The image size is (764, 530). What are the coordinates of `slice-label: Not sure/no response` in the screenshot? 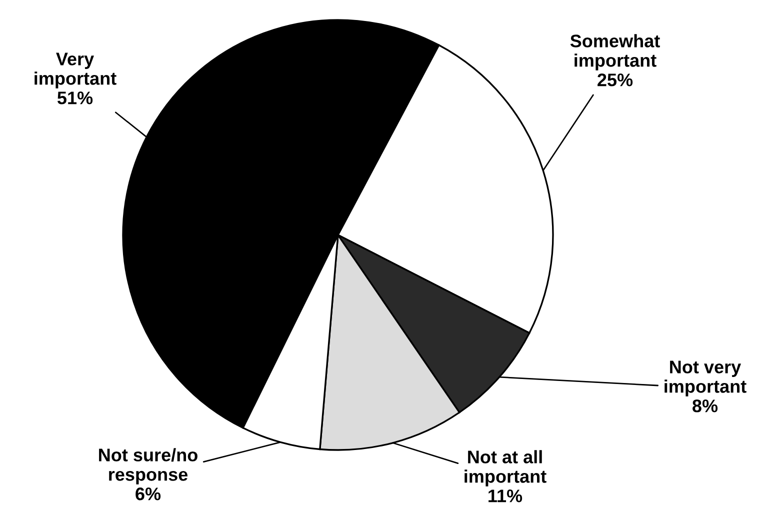 It's located at (148, 466).